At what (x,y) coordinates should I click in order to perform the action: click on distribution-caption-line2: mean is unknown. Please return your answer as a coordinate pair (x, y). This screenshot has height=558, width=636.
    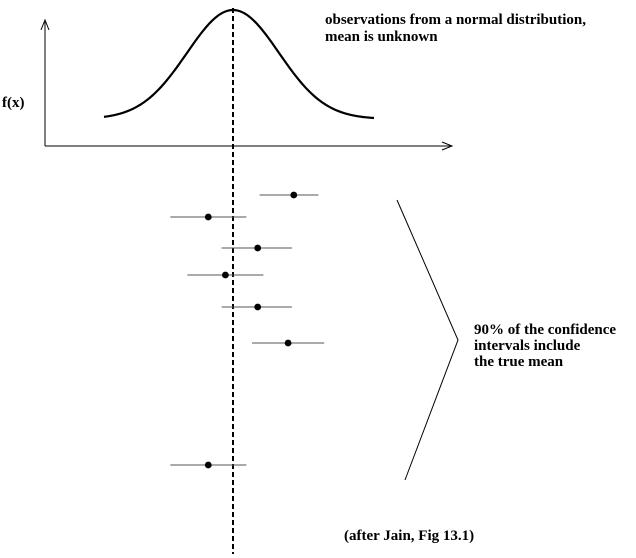
    Looking at the image, I should click on (381, 37).